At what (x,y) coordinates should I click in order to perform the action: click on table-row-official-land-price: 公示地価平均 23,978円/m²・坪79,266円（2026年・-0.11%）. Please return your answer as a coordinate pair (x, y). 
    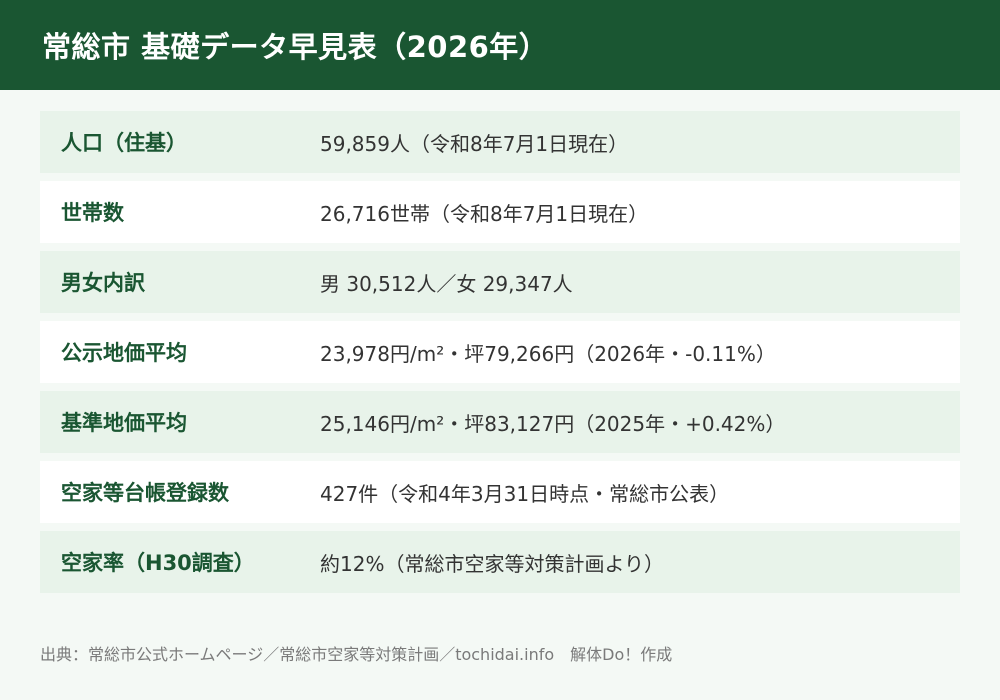
    Looking at the image, I should click on (500, 352).